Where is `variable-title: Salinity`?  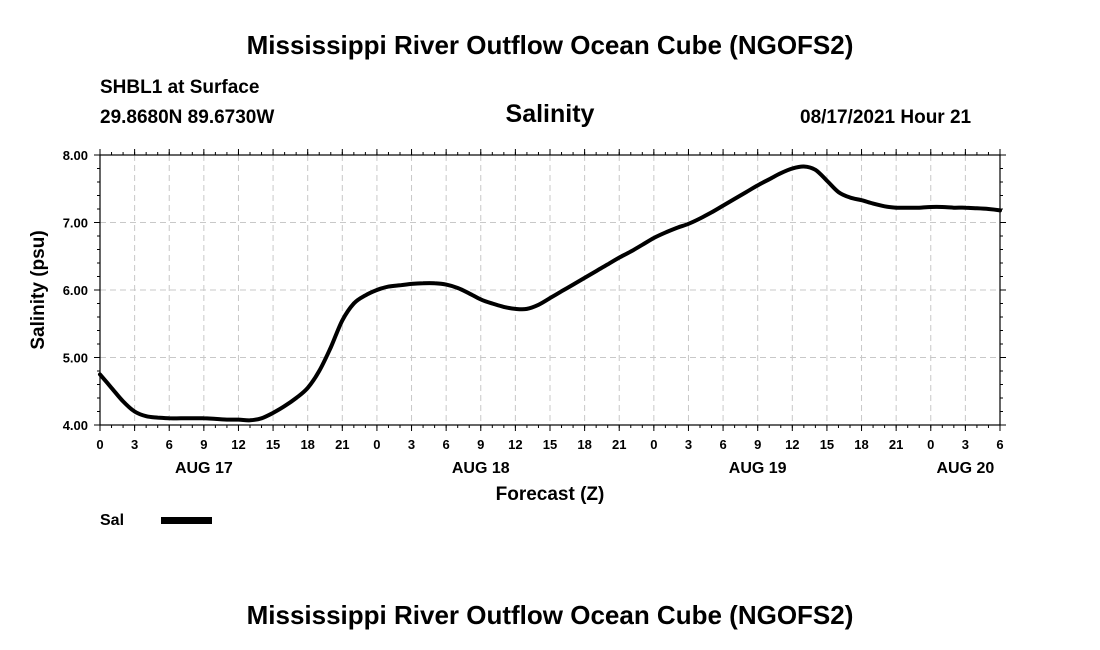 variable-title: Salinity is located at coordinates (550, 114).